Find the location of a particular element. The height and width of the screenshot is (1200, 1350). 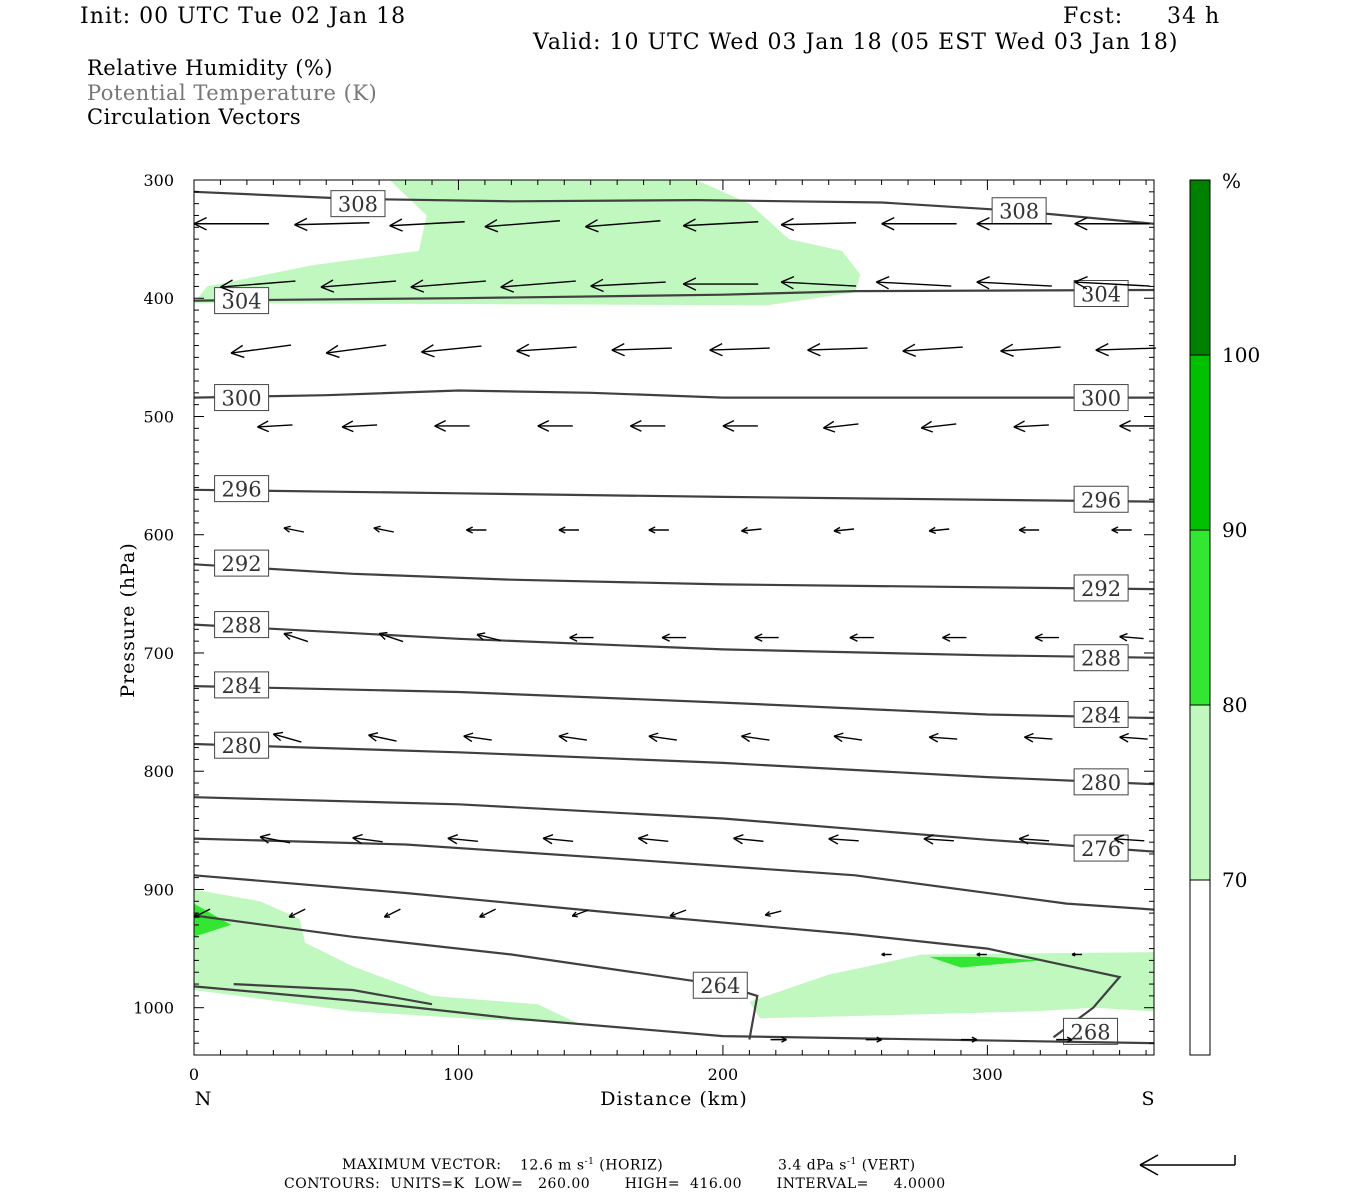

rh-region is located at coordinates (527, 243).